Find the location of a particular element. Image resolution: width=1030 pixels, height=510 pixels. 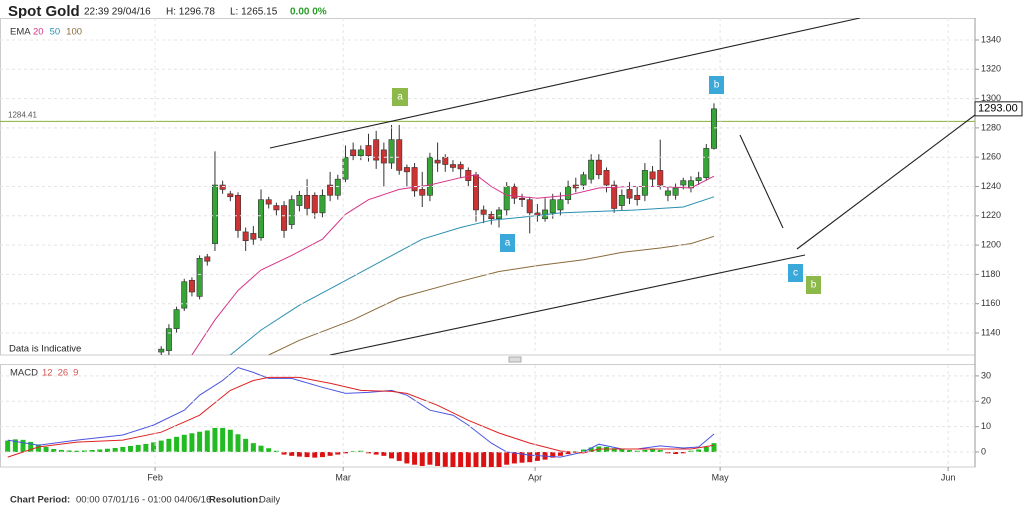

wave-label: a is located at coordinates (508, 243).